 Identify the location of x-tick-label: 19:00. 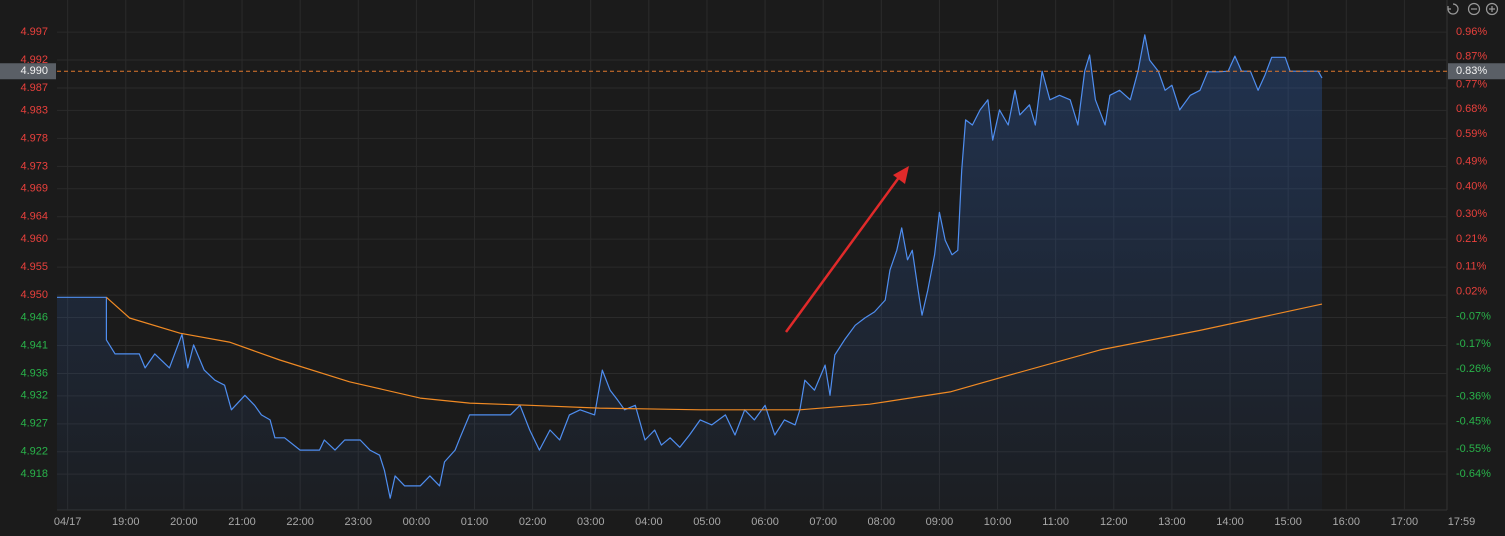
(126, 522).